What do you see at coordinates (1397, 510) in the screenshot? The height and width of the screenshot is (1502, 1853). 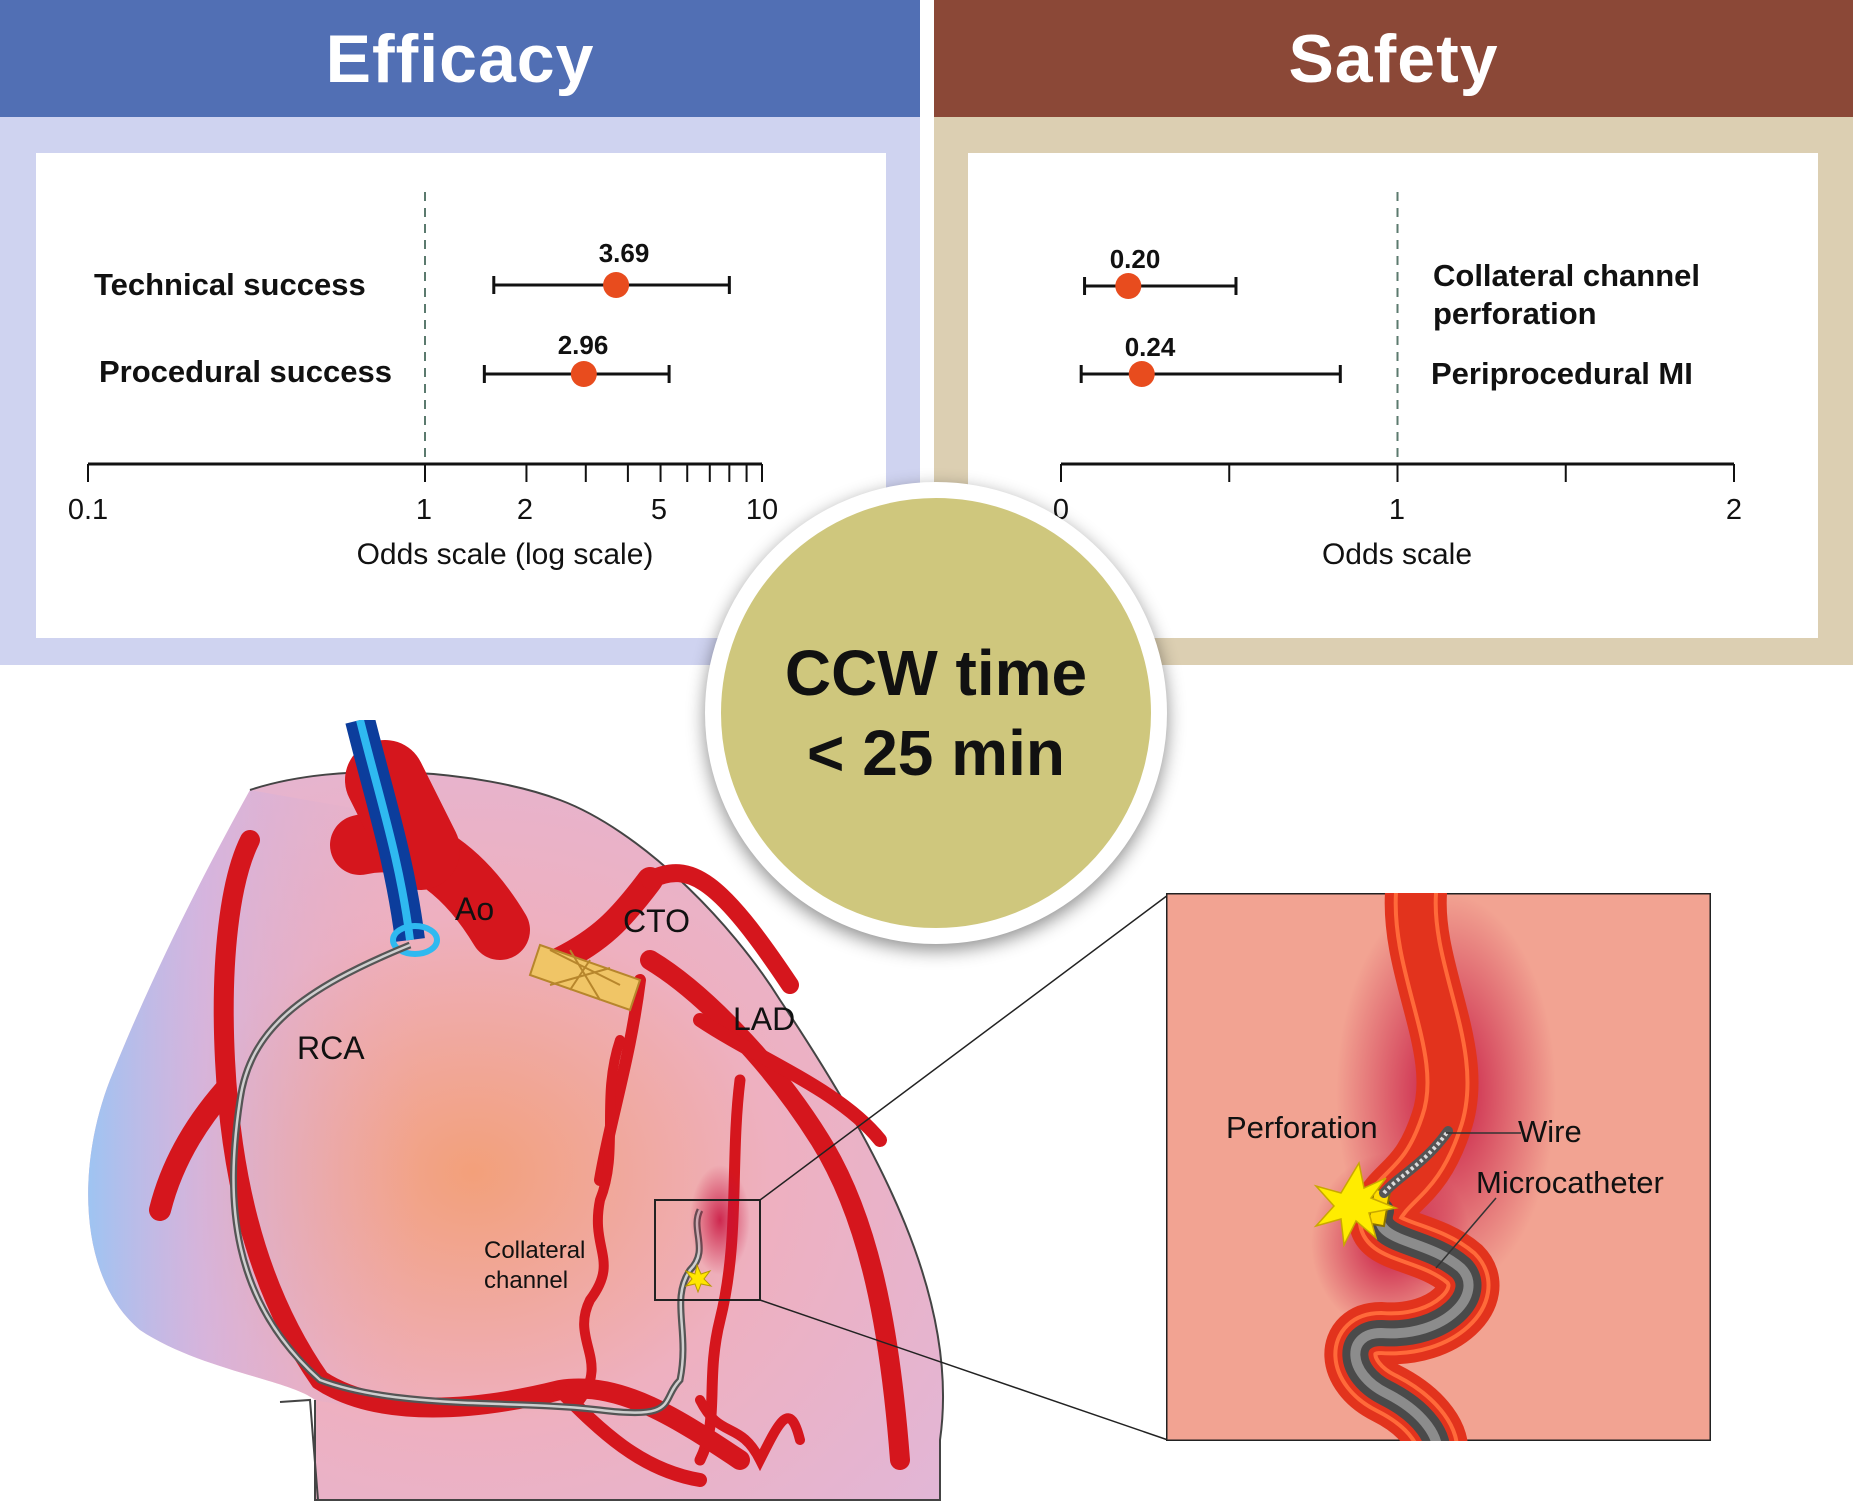 I see `saf-tick-1: 1` at bounding box center [1397, 510].